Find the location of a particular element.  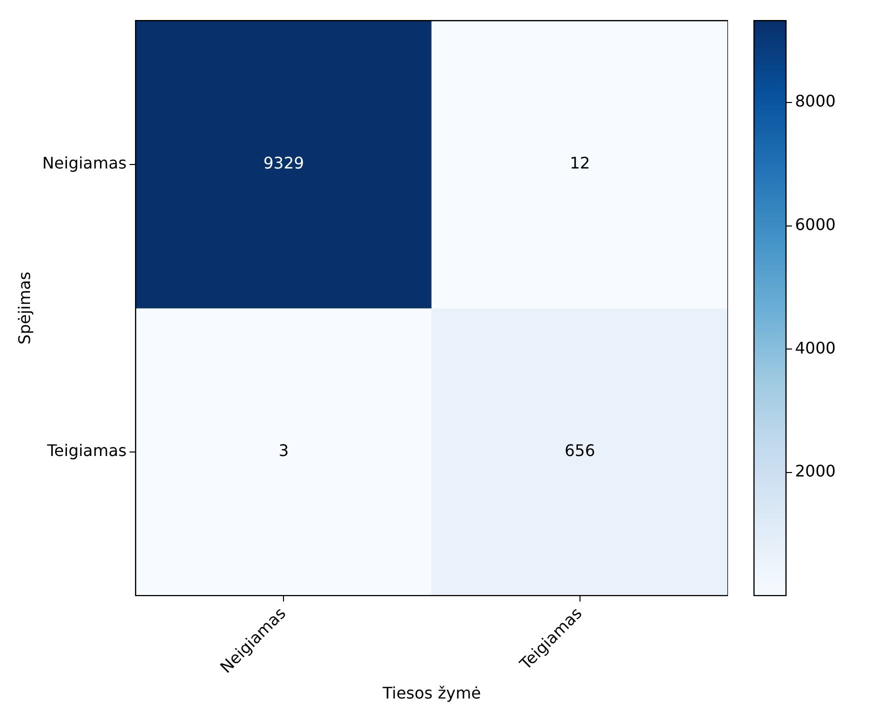

data-label: 9329 is located at coordinates (283, 162).